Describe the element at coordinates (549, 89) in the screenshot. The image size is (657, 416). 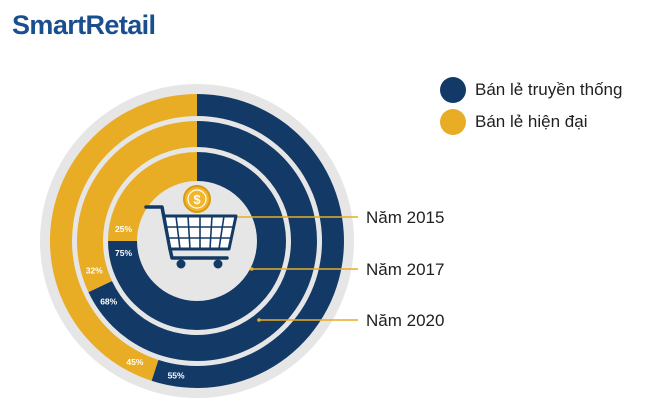
I see `legend-label-traditional: Bán lẻ truyền thống` at that location.